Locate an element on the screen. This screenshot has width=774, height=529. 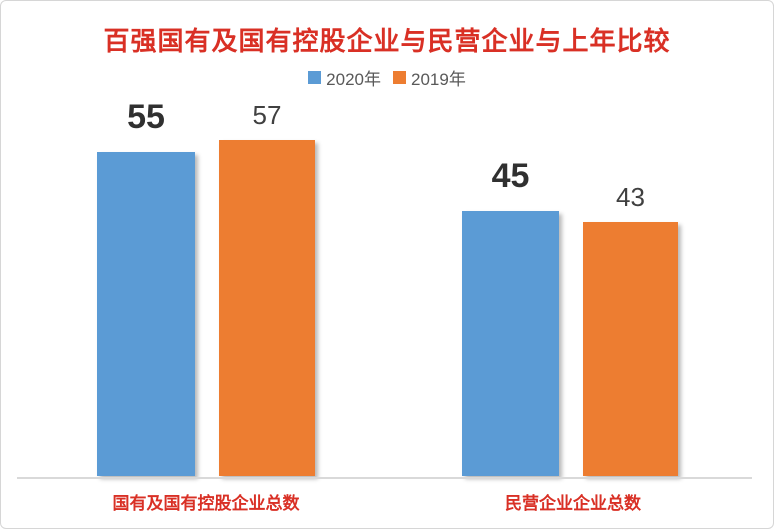
data-label-soe-2020: 55 is located at coordinates (146, 116).